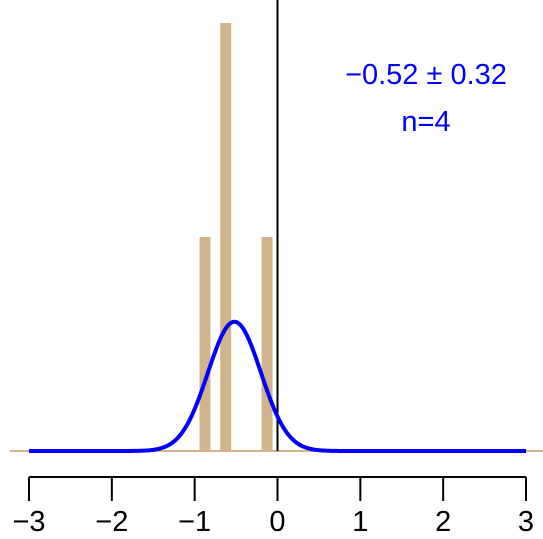 This screenshot has width=543, height=539. I want to click on x-tick-label: −2, so click(111, 522).